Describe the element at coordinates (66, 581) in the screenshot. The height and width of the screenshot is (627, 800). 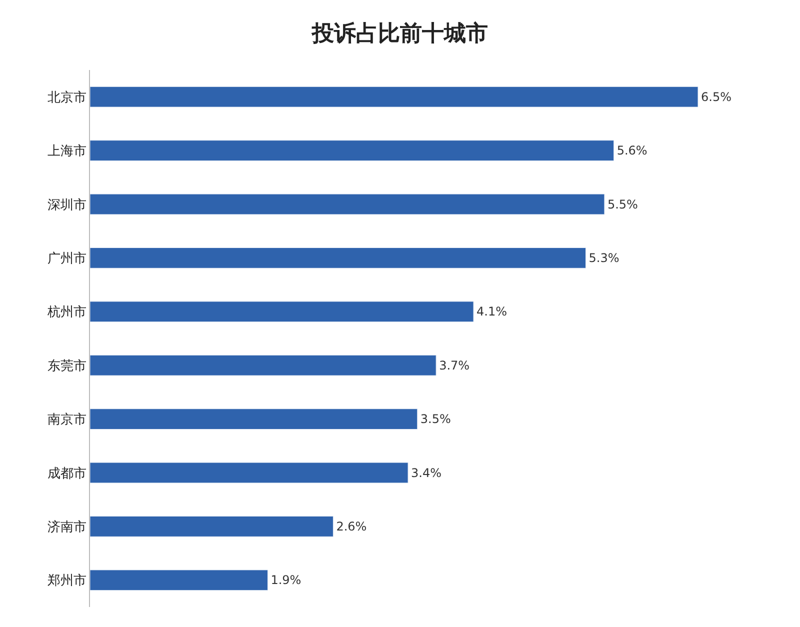
I see `y-tick-label: 郑州市` at that location.